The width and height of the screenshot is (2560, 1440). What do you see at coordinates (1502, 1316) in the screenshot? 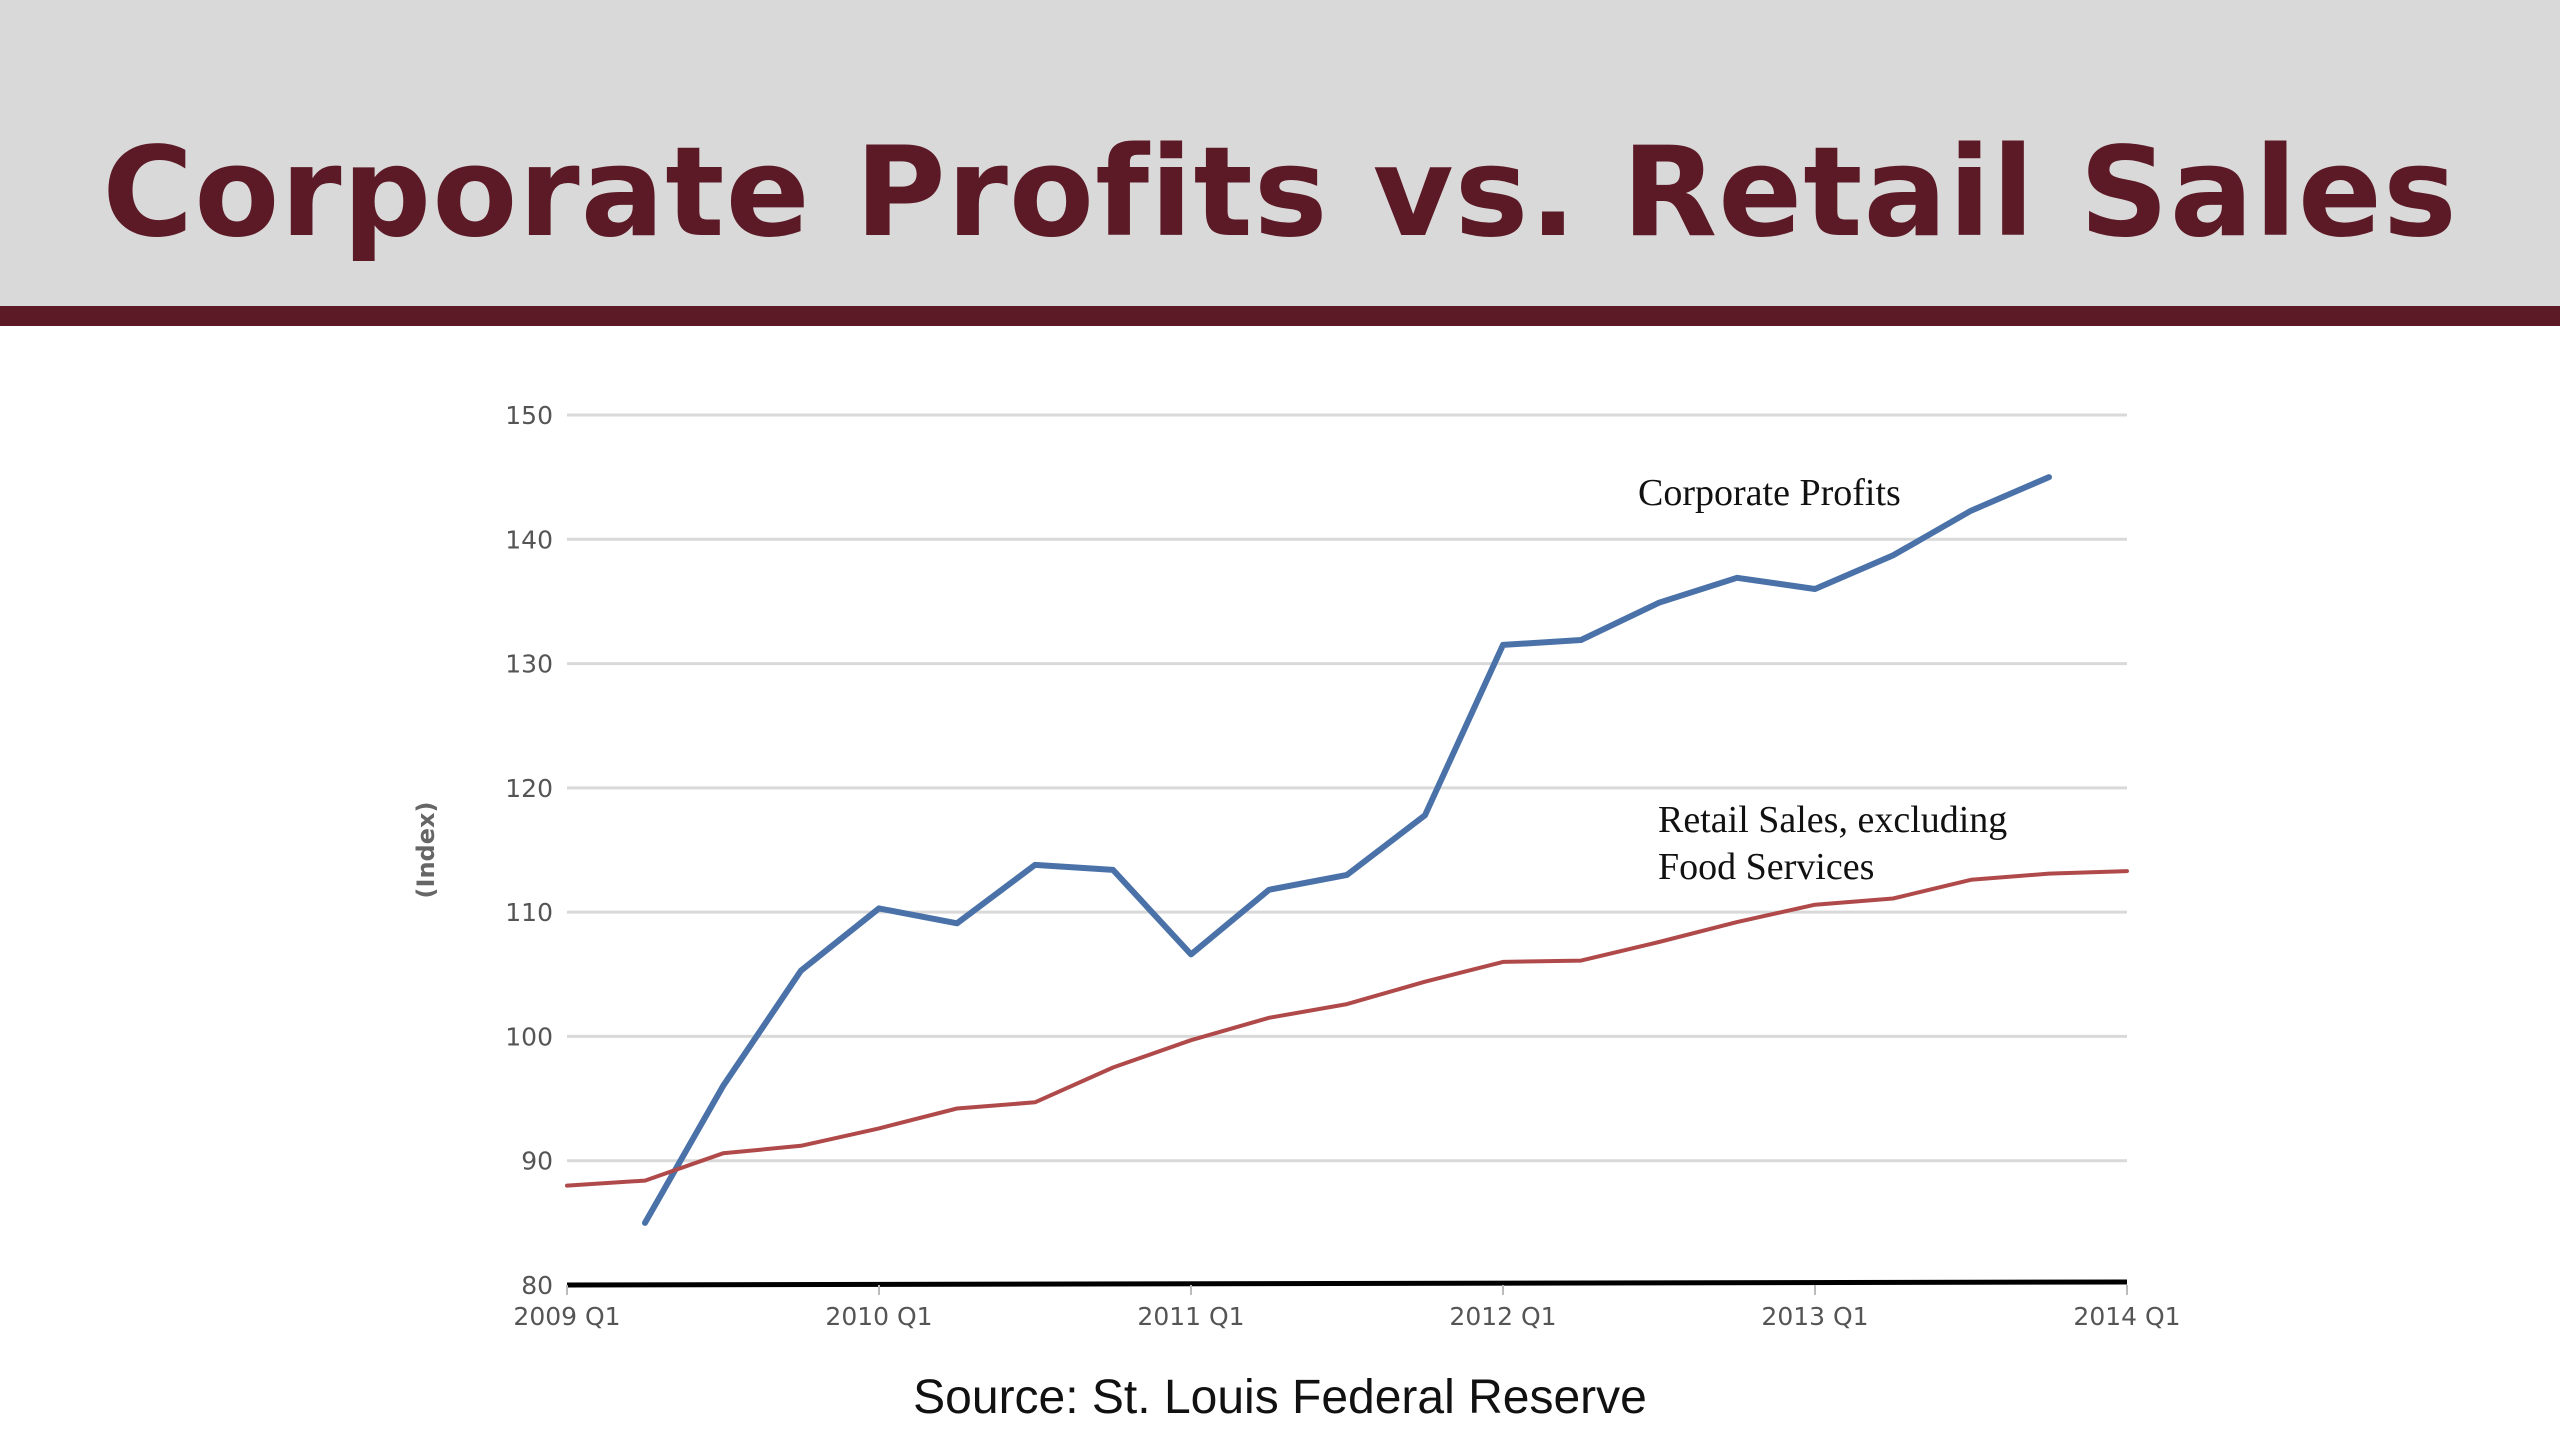
I see `x-tick-label: 2012 Q1` at bounding box center [1502, 1316].